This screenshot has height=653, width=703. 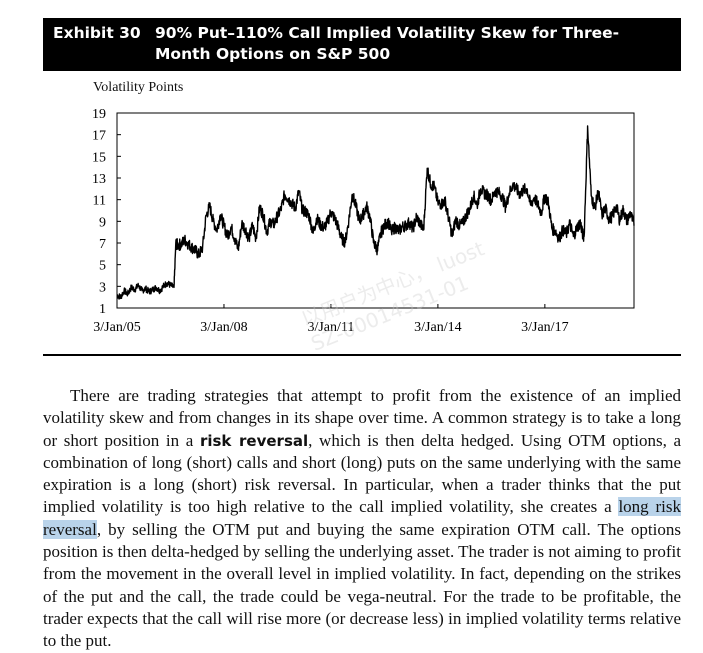 I want to click on y-tick-label: 7, so click(x=102, y=244).